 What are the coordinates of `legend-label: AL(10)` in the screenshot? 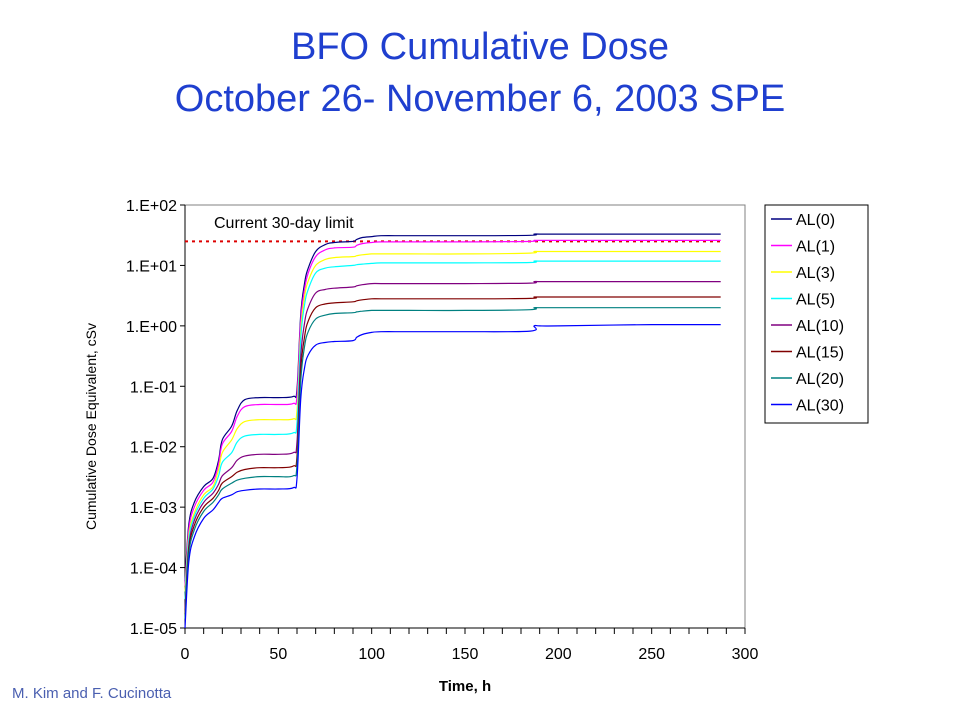 It's located at (820, 326).